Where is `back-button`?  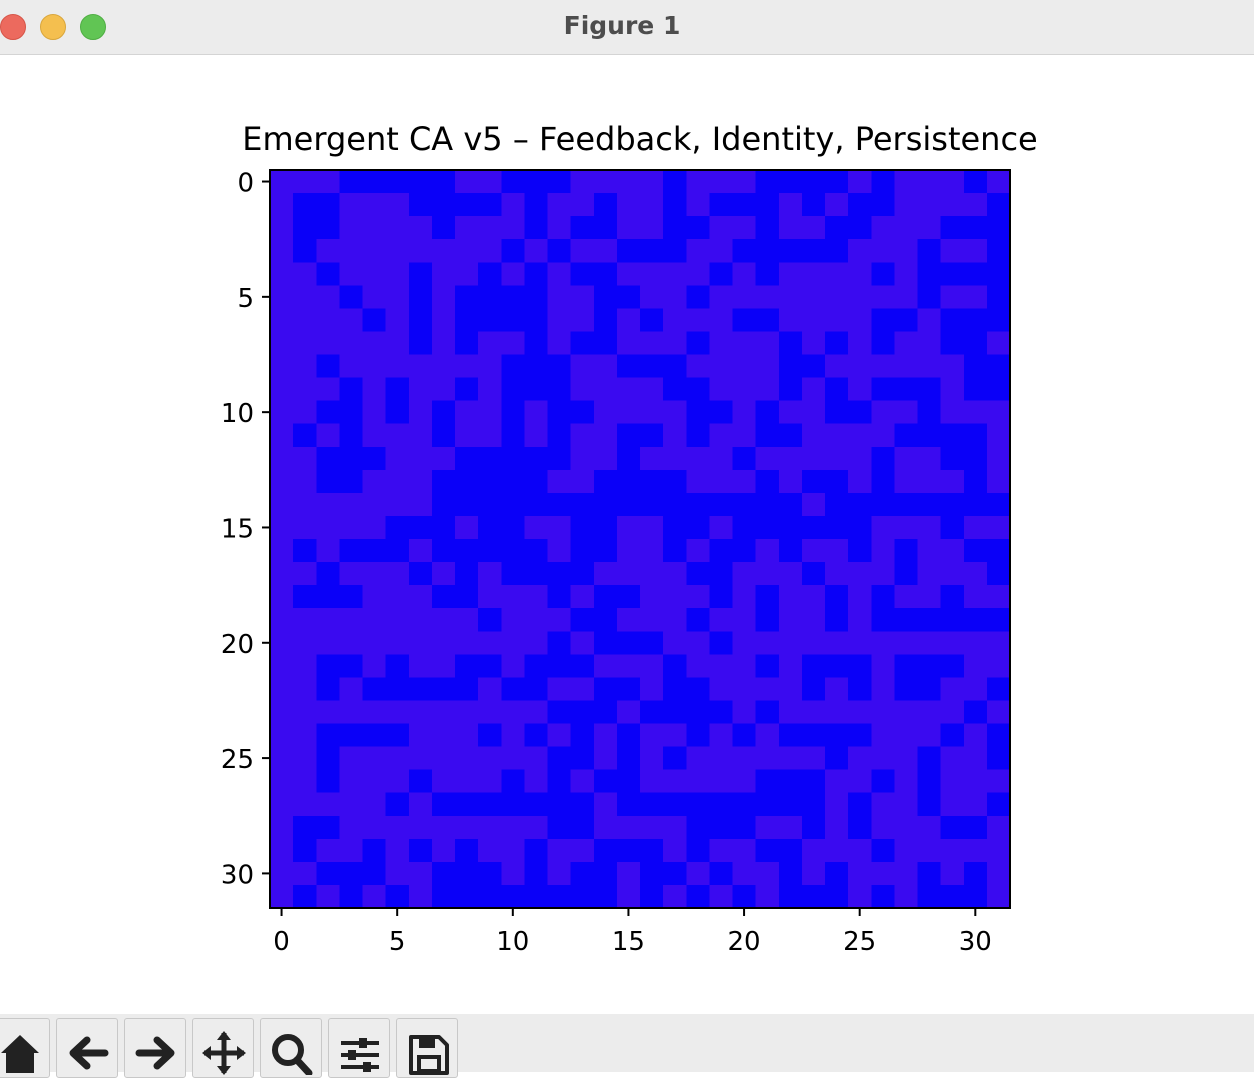
back-button is located at coordinates (87, 1048).